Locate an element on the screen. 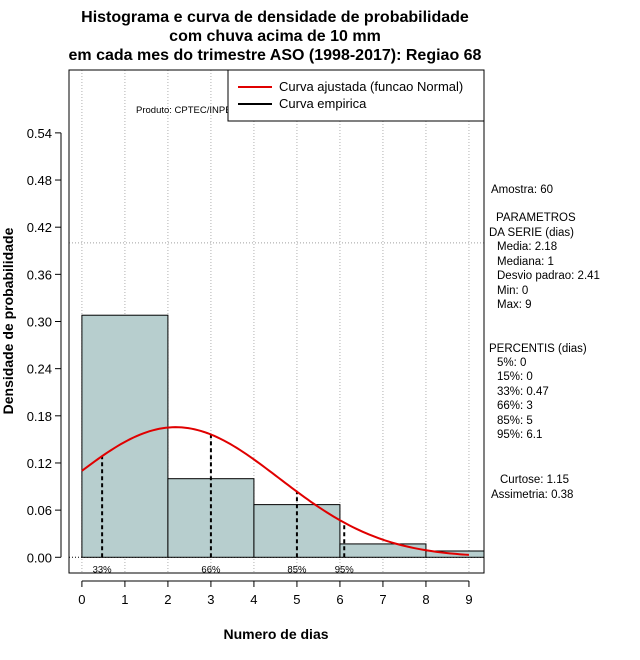 The width and height of the screenshot is (640, 660). stat-p33: 33%: 0.47 is located at coordinates (523, 392).